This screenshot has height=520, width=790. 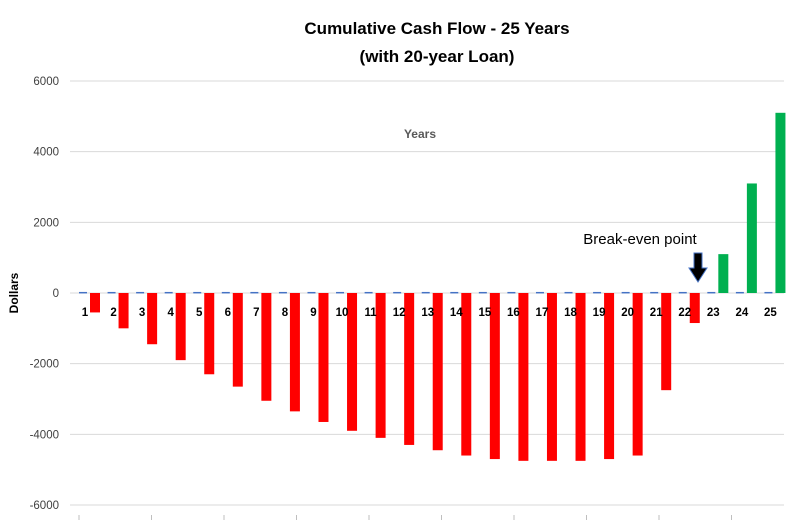 What do you see at coordinates (770, 313) in the screenshot?
I see `category-label: 25` at bounding box center [770, 313].